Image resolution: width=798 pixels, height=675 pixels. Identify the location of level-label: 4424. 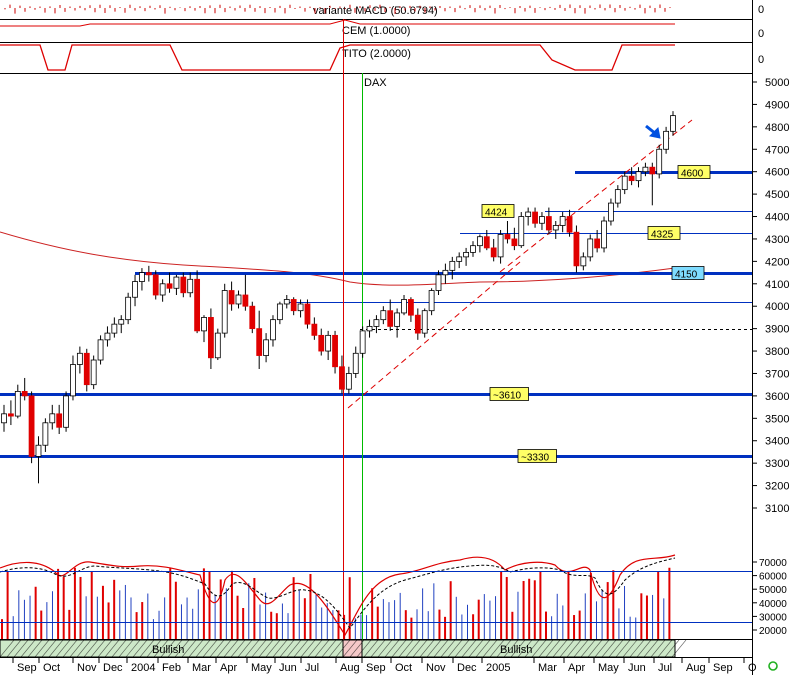
(496, 213).